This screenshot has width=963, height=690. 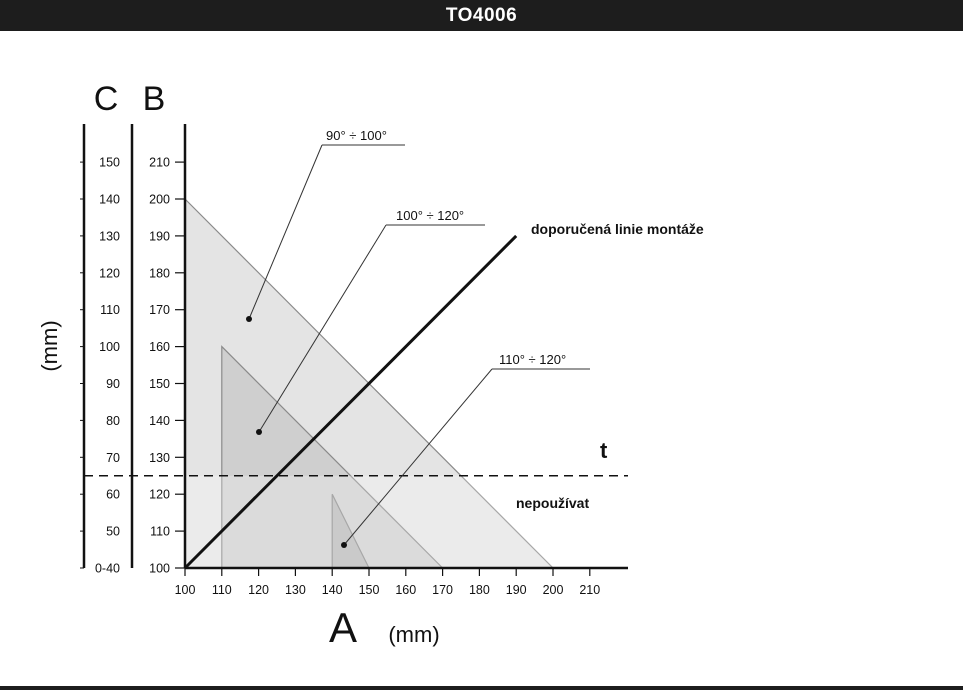 What do you see at coordinates (295, 590) in the screenshot?
I see `a-tick-label: 130` at bounding box center [295, 590].